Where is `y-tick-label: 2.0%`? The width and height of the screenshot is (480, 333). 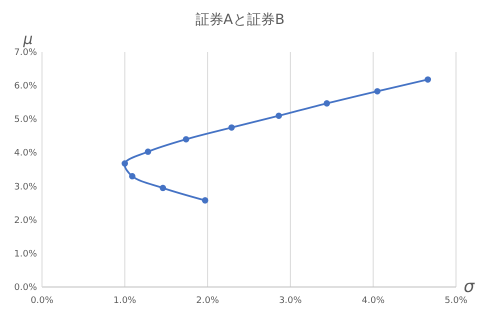
y-tick-label: 2.0% is located at coordinates (26, 221).